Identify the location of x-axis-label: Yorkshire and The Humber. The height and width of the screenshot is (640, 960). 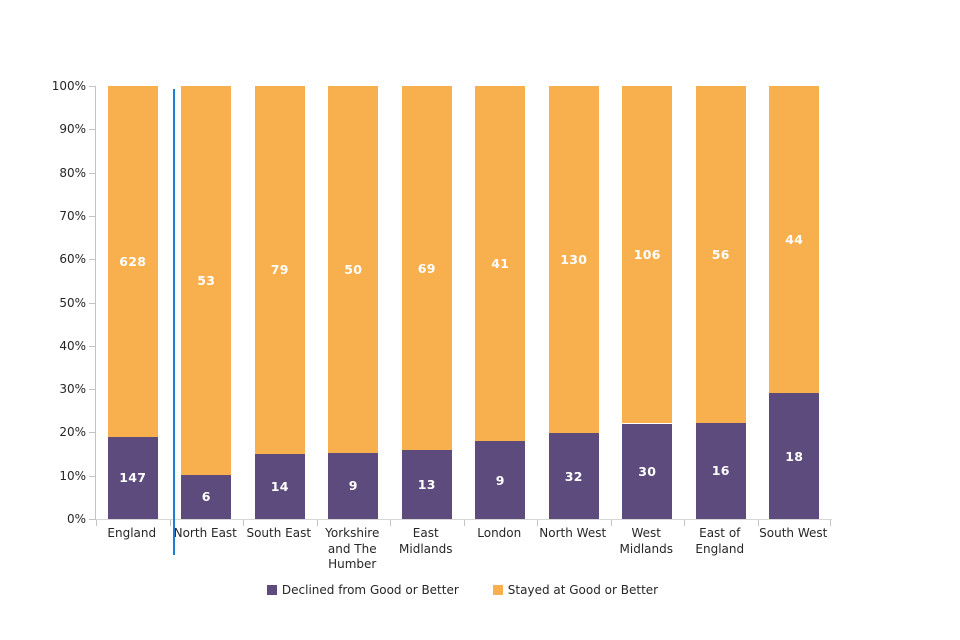
(352, 549).